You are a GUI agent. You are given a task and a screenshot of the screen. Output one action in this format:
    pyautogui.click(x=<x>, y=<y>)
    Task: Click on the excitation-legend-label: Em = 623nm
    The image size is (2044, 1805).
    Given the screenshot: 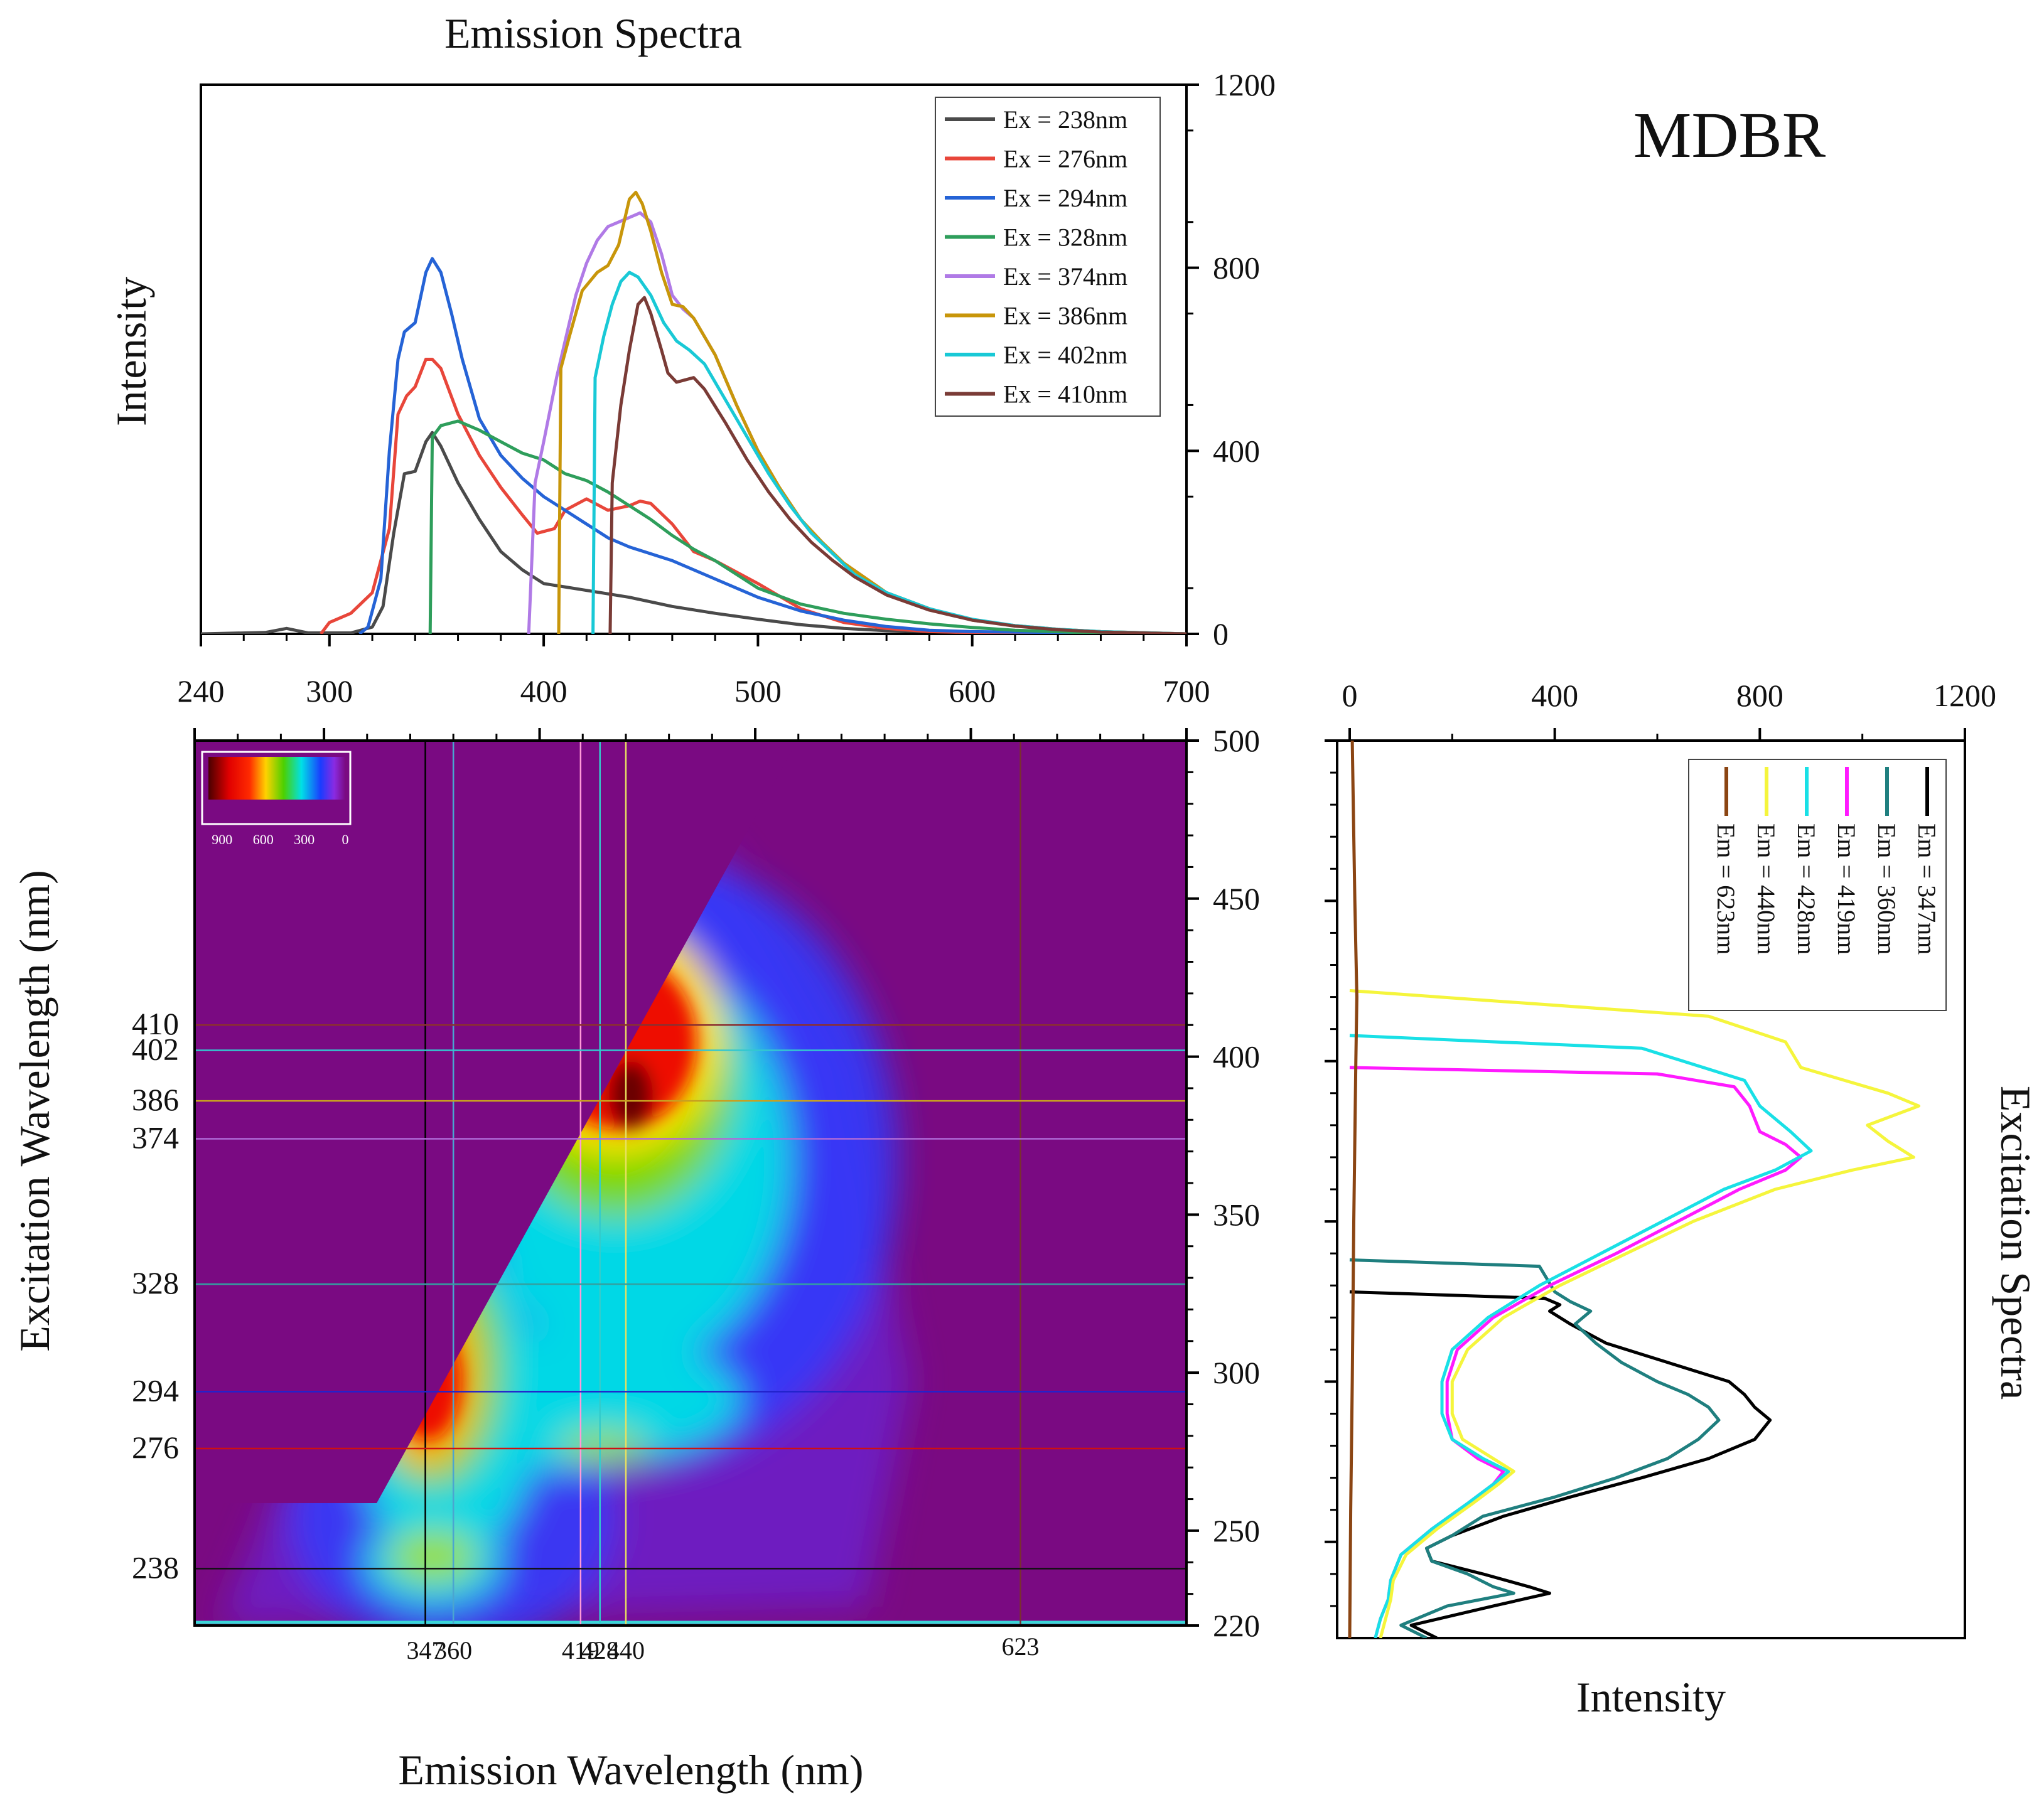 What is the action you would take?
    pyautogui.click(x=1726, y=889)
    